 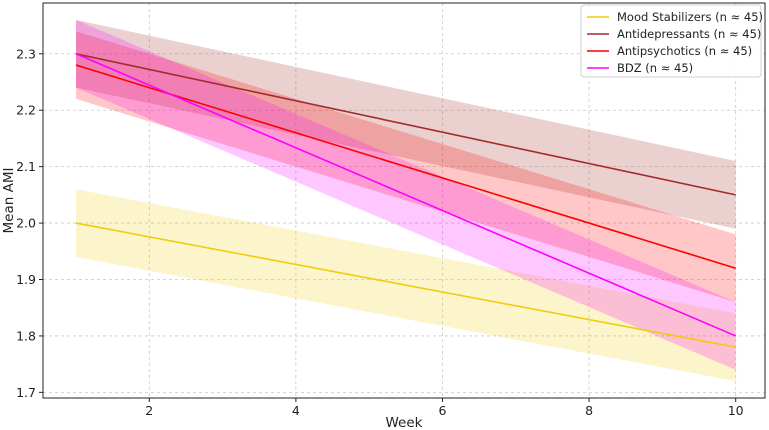 What do you see at coordinates (26, 110) in the screenshot?
I see `y-tick-label: 2.2` at bounding box center [26, 110].